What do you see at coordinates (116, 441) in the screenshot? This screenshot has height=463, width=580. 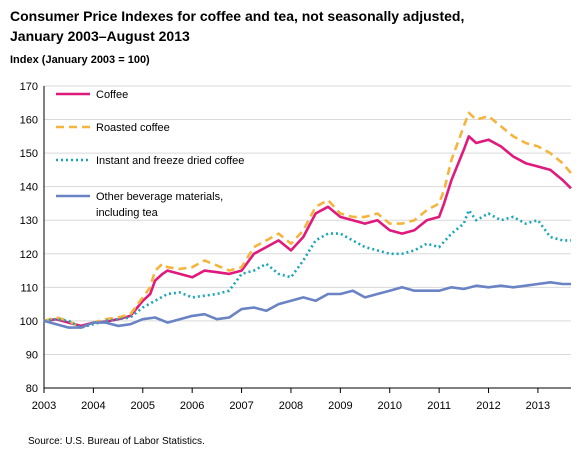 I see `source-note: Source: U.S. Bureau of Labor Statistics.` at bounding box center [116, 441].